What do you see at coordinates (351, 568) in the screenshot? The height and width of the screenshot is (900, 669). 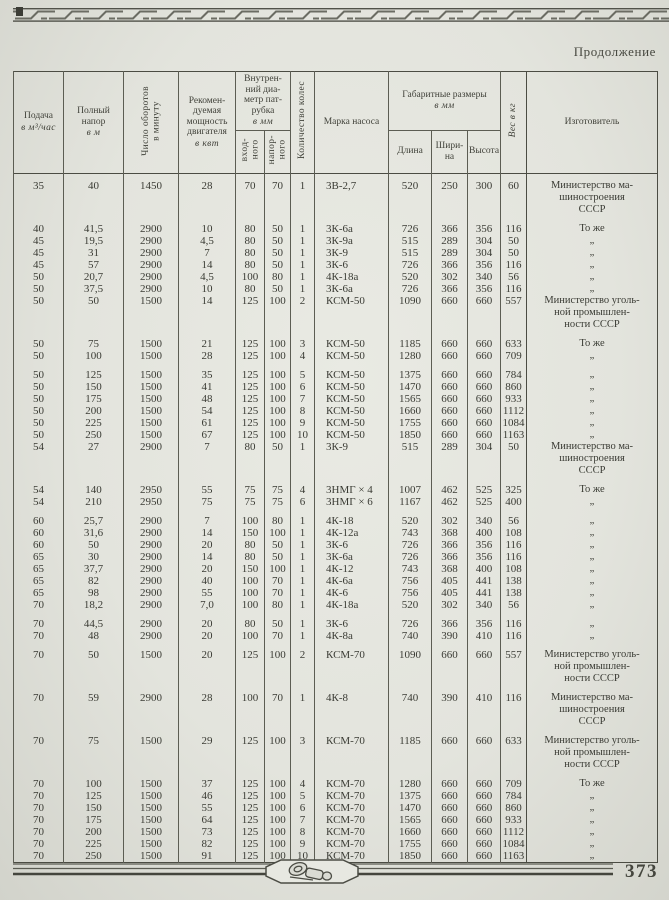 I see `pump-brand-cell: 4К-12` at bounding box center [351, 568].